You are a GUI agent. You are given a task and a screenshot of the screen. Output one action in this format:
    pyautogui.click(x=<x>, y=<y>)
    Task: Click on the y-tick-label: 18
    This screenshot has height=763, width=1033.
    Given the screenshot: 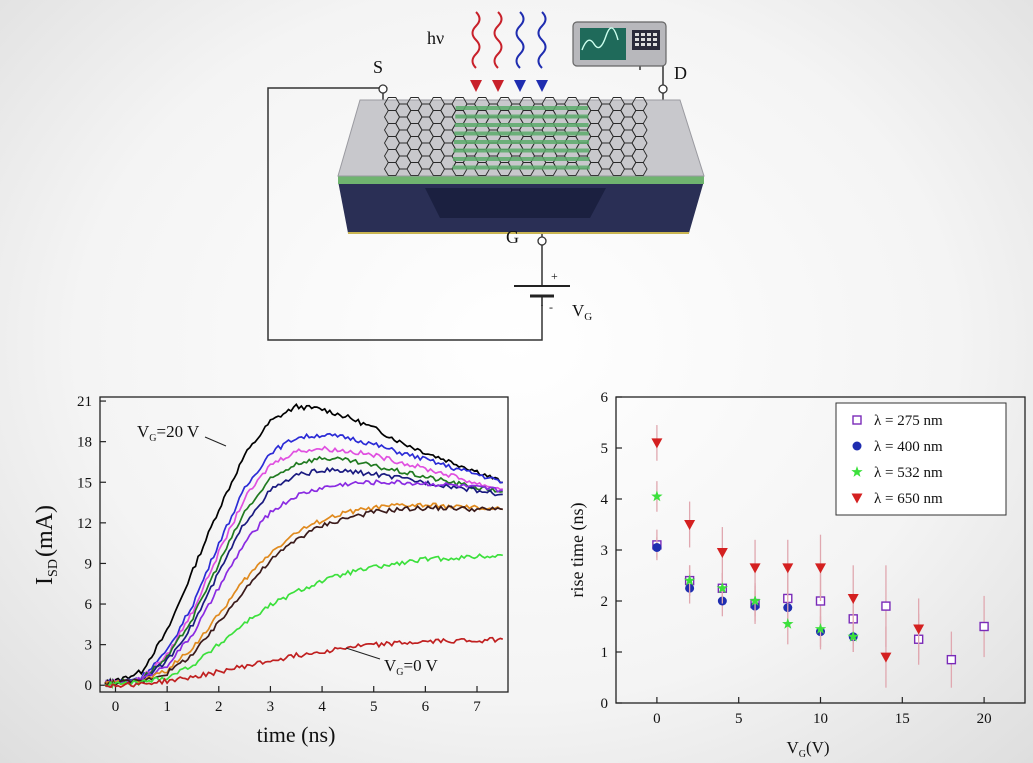 What is the action you would take?
    pyautogui.click(x=84, y=443)
    